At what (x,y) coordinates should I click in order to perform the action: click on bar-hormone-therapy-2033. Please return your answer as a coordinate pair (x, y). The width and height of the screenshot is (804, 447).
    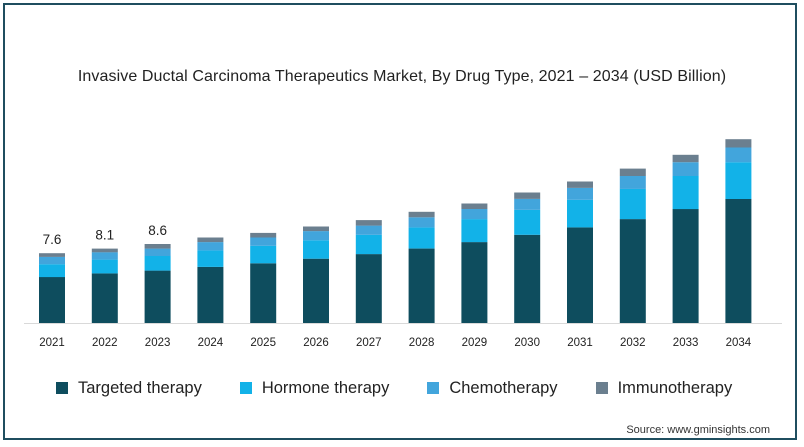
    Looking at the image, I should click on (685, 193).